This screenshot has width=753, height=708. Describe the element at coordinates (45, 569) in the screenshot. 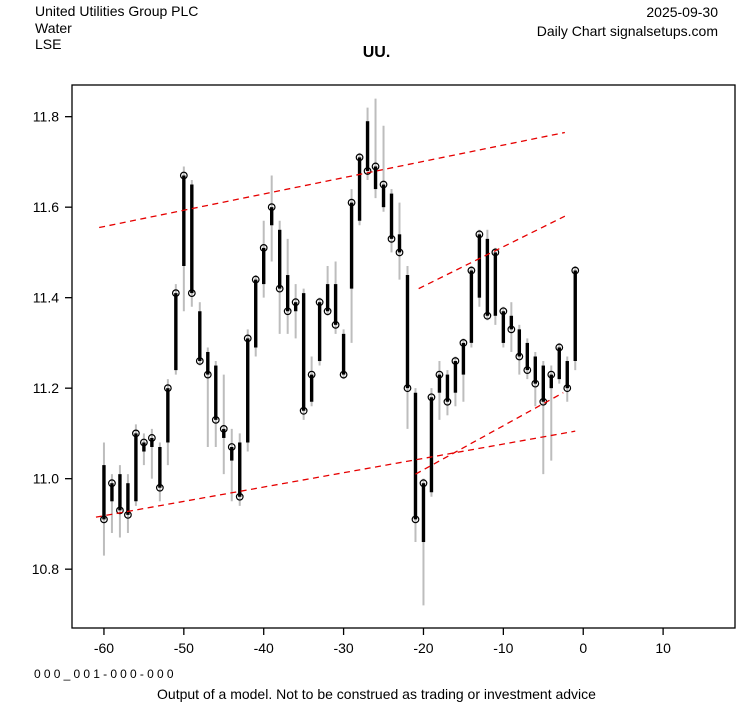

I see `y-tick-label: 10.8` at that location.